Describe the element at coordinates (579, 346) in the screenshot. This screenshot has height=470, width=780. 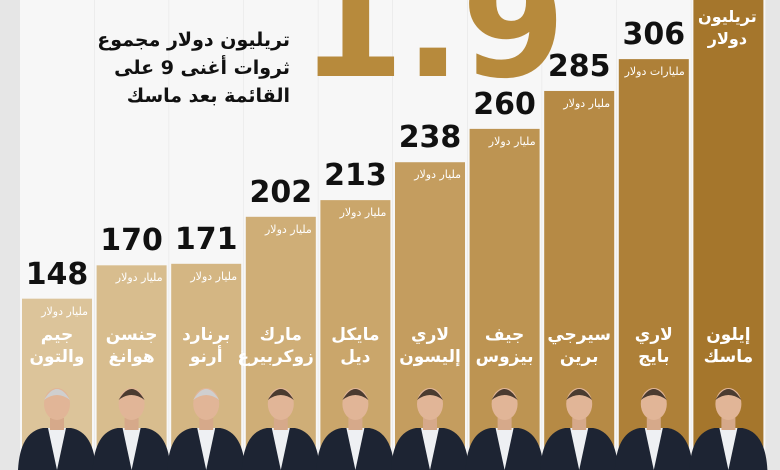
I see `person-name: سيرجي برين` at that location.